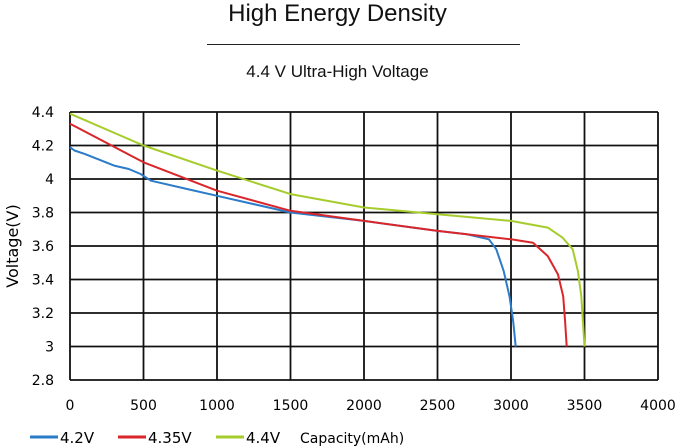  I want to click on x-tick-label: 500, so click(143, 406).